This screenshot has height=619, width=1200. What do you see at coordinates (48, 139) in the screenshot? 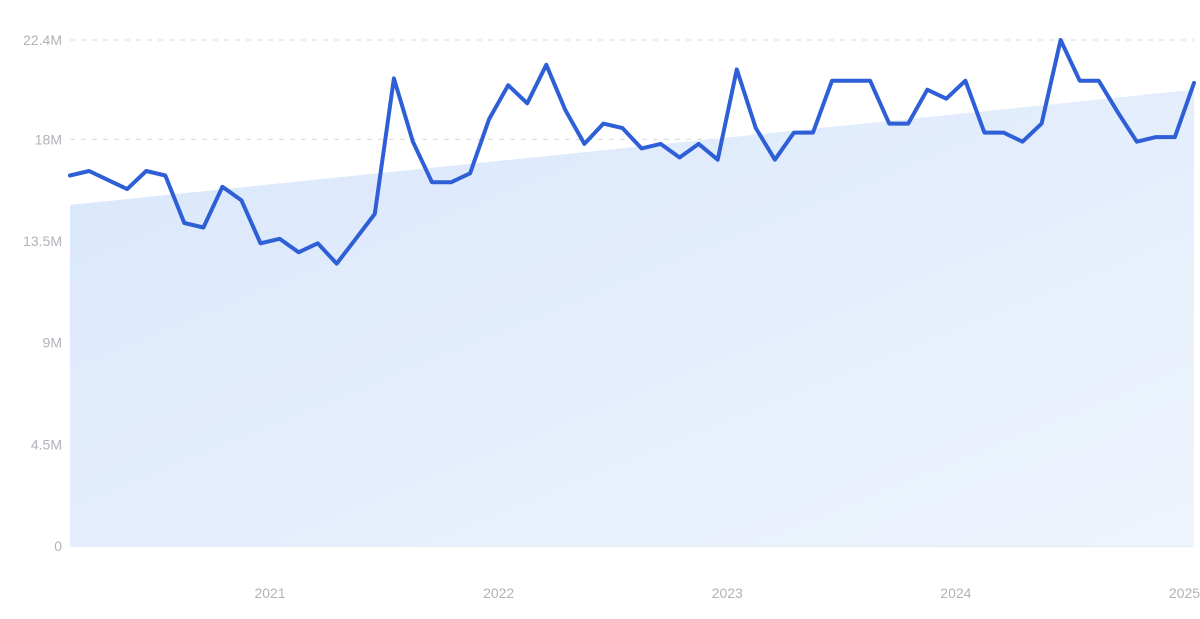
I see `y-tick-label: 18M` at bounding box center [48, 139].